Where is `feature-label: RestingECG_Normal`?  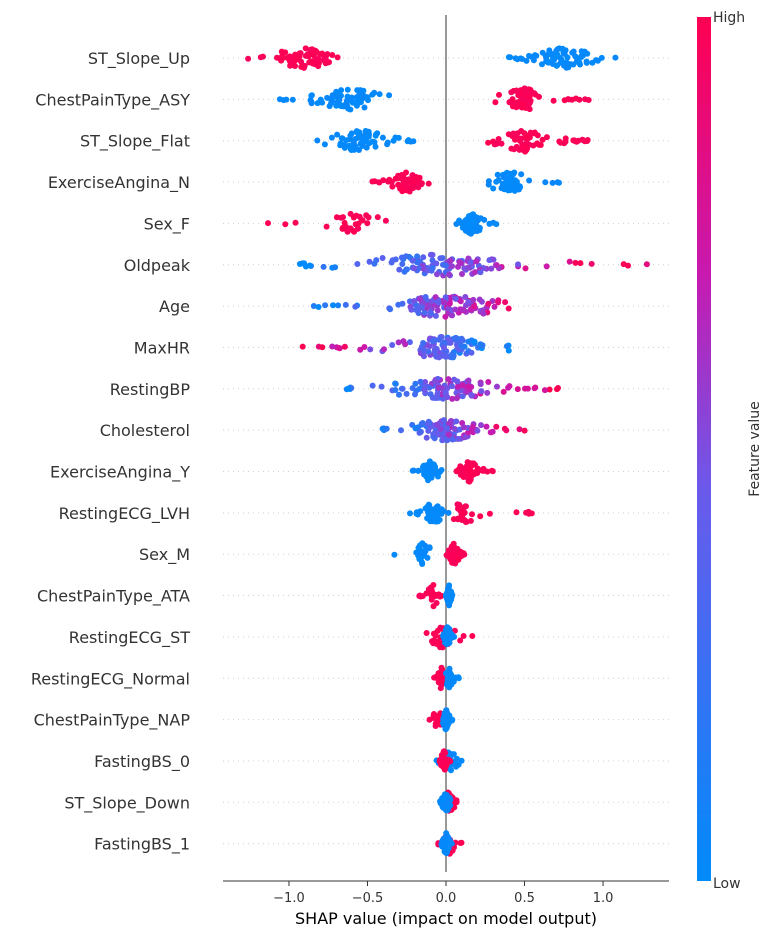 feature-label: RestingECG_Normal is located at coordinates (110, 679).